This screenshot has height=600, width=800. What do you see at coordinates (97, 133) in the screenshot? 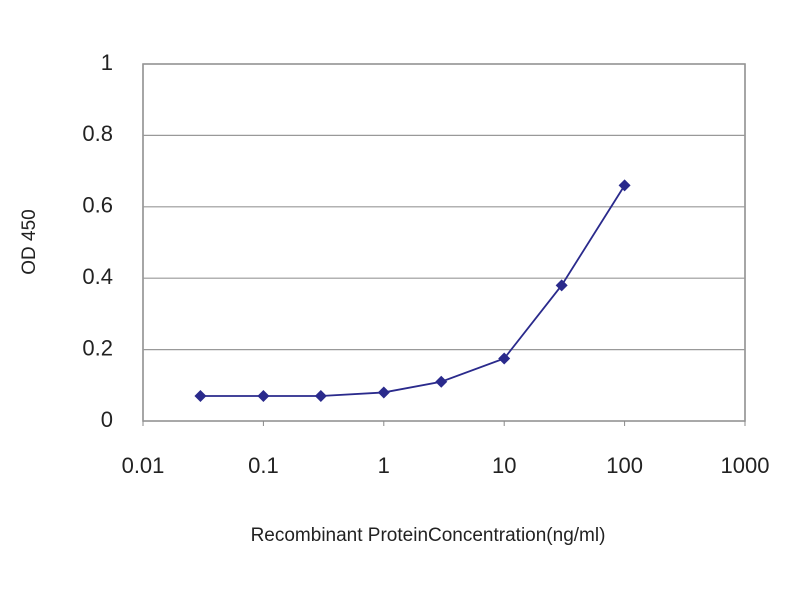
I see `y-tick-label: 0.8` at bounding box center [97, 133].